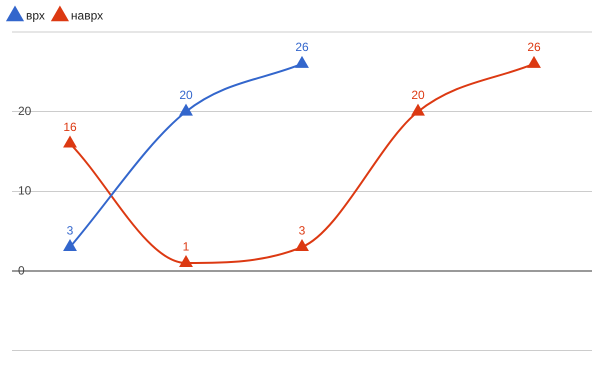  Describe the element at coordinates (186, 246) in the screenshot. I see `data-label: 1` at that location.